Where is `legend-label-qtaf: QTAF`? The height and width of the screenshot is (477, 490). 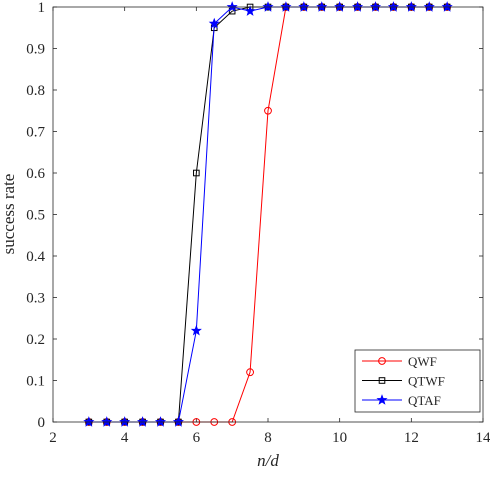
legend-label-qtaf: QTAF is located at coordinates (424, 400).